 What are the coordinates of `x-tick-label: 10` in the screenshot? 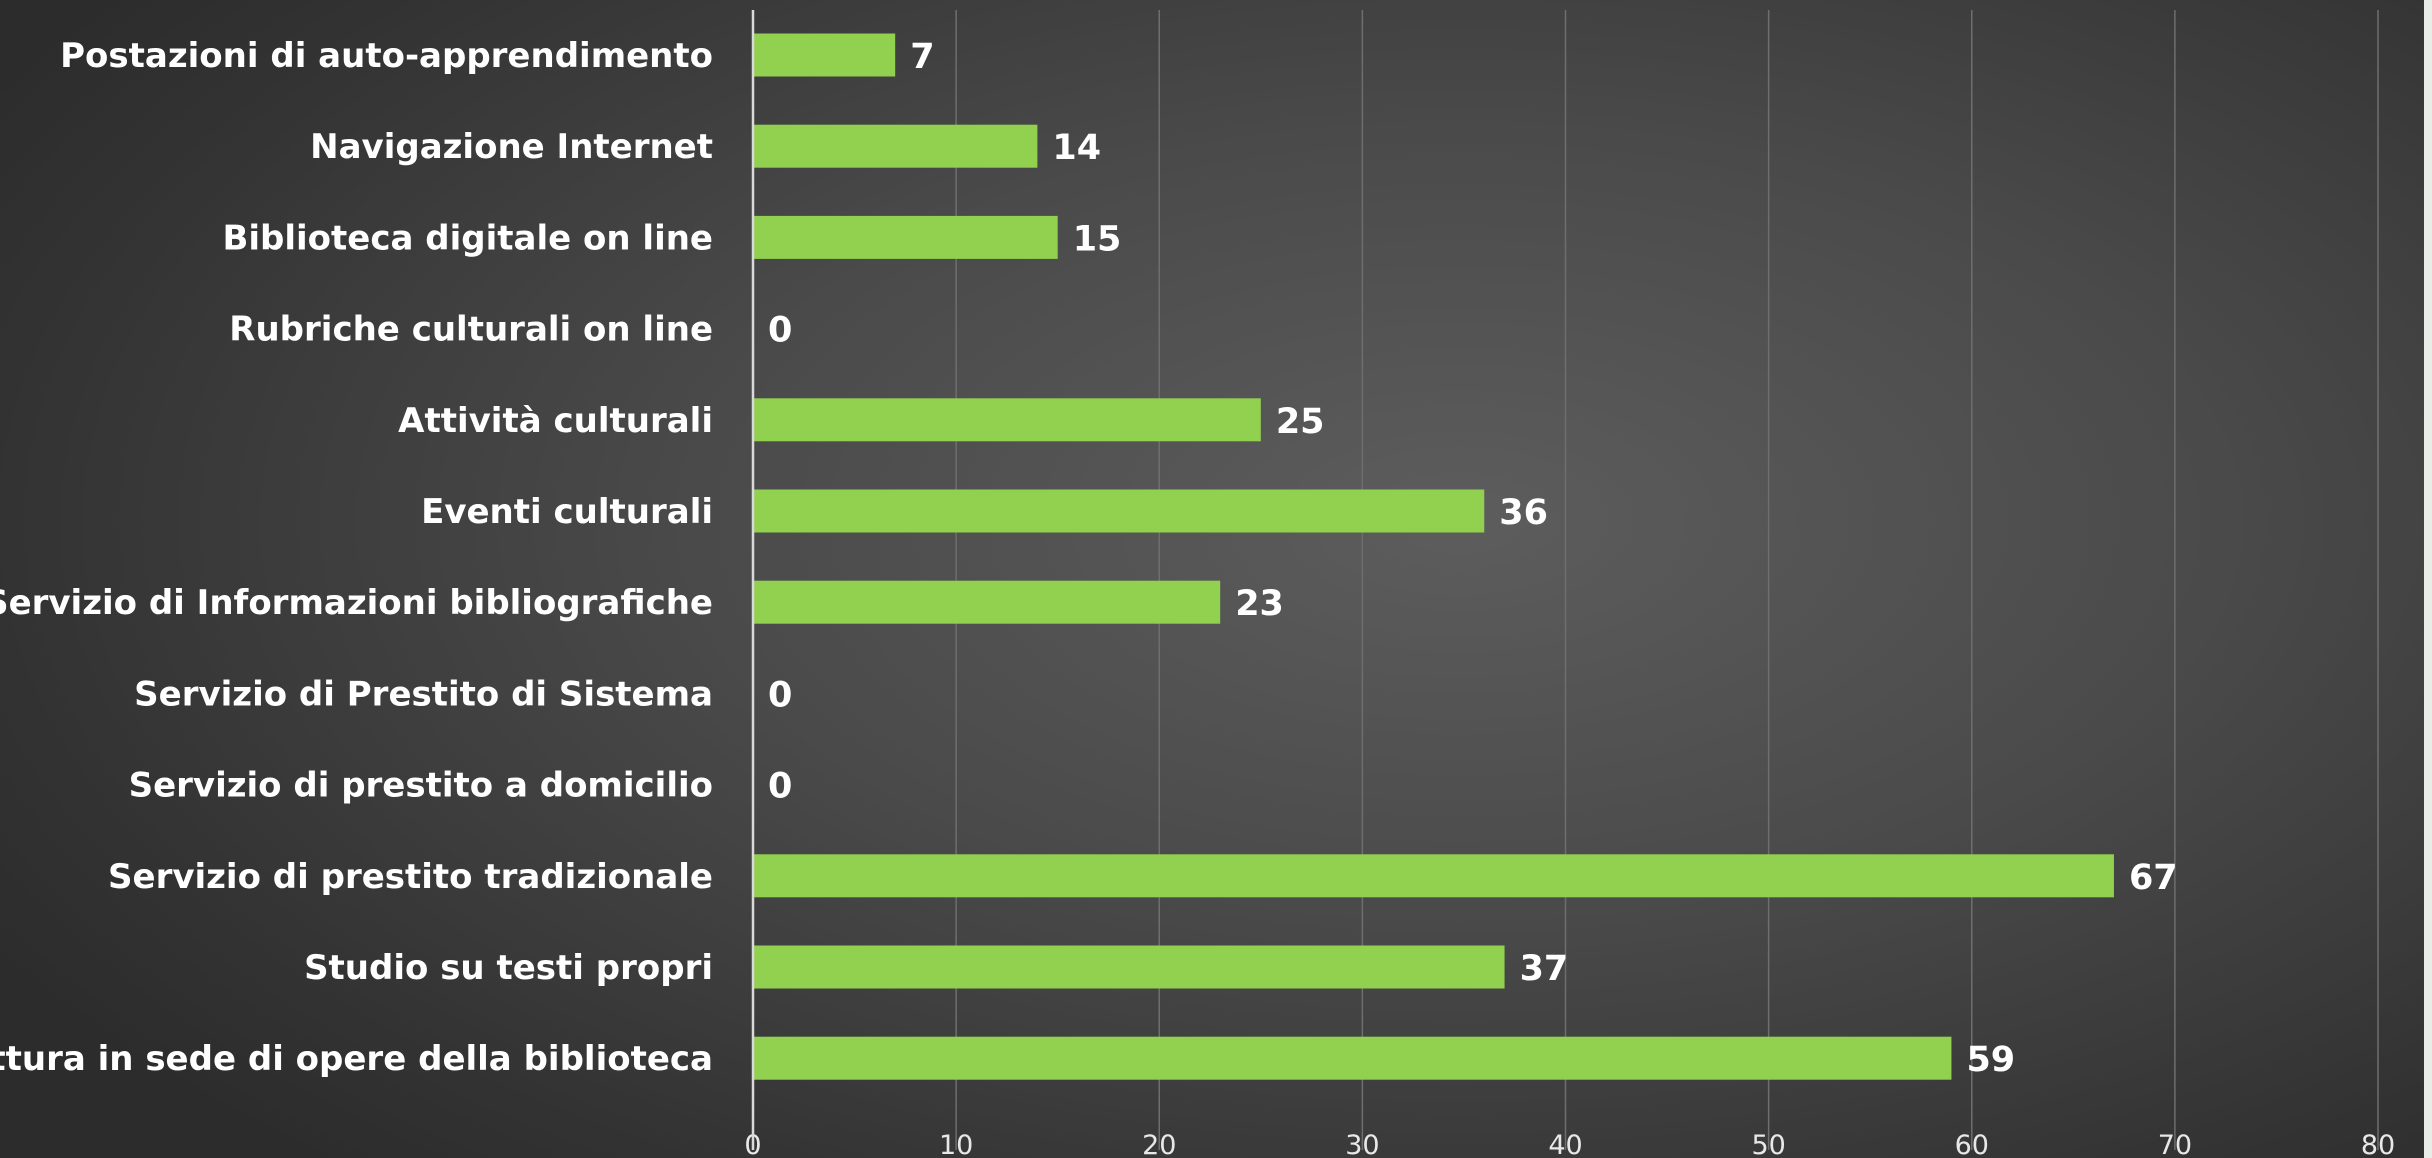 It's located at (956, 1144).